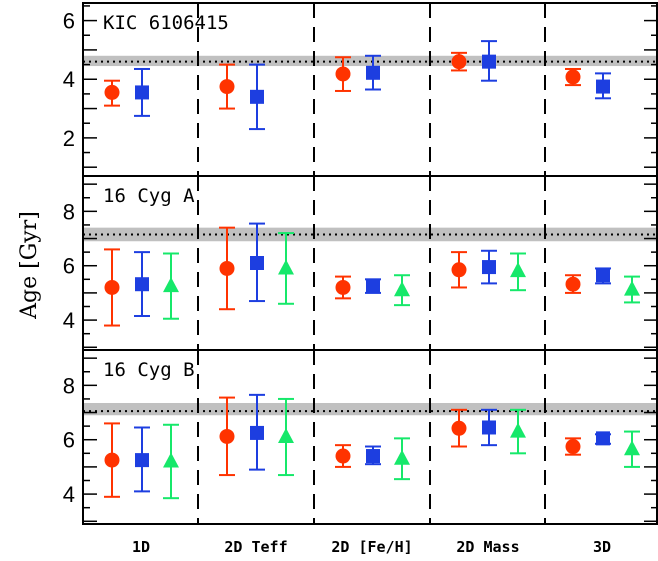 This screenshot has width=658, height=561. I want to click on category-label: 3D, so click(602, 547).